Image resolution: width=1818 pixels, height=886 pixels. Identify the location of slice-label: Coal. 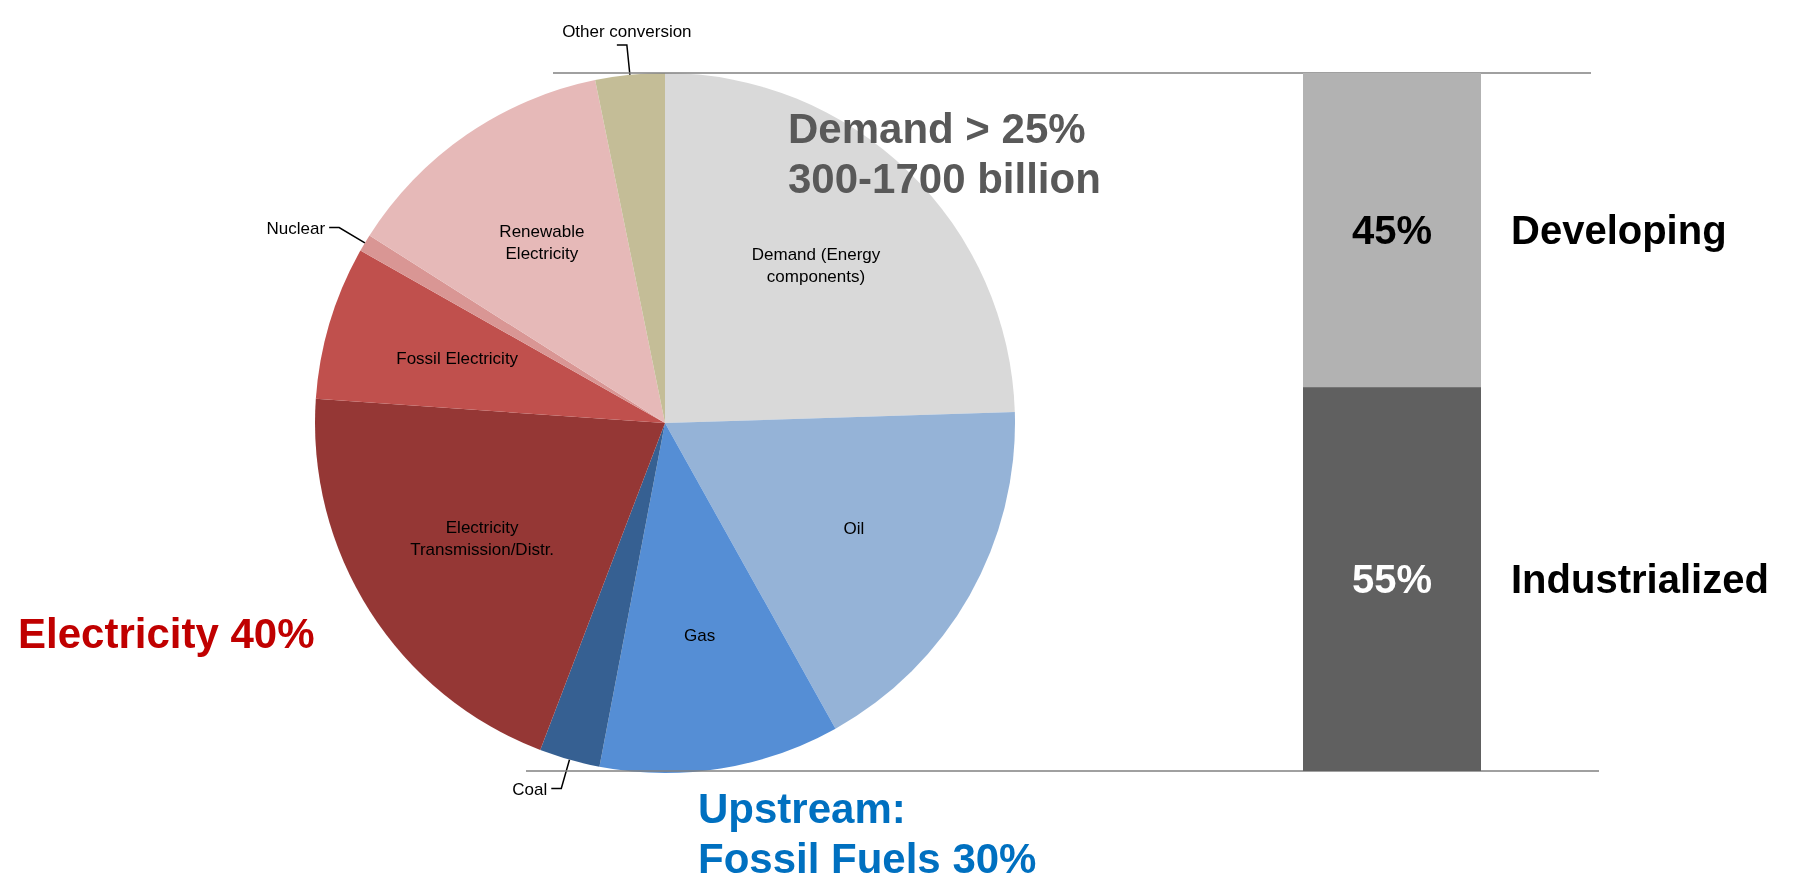
(530, 789).